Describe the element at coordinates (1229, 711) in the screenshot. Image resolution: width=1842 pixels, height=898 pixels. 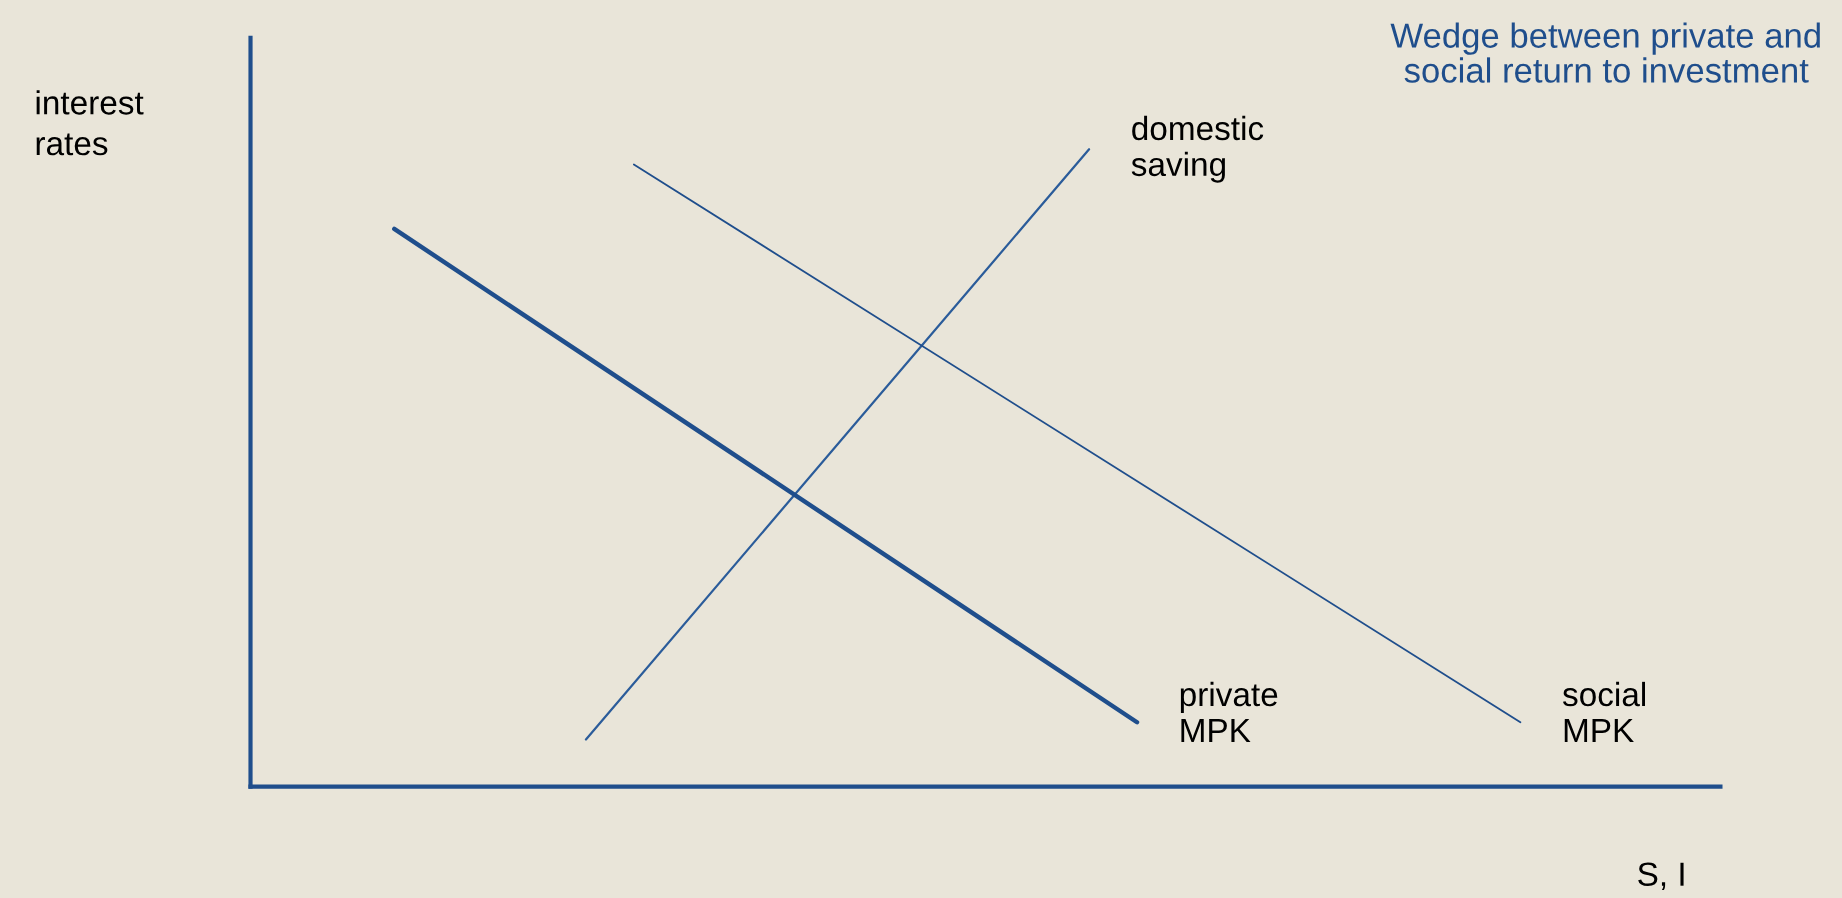
I see `series-label: private MPK` at that location.